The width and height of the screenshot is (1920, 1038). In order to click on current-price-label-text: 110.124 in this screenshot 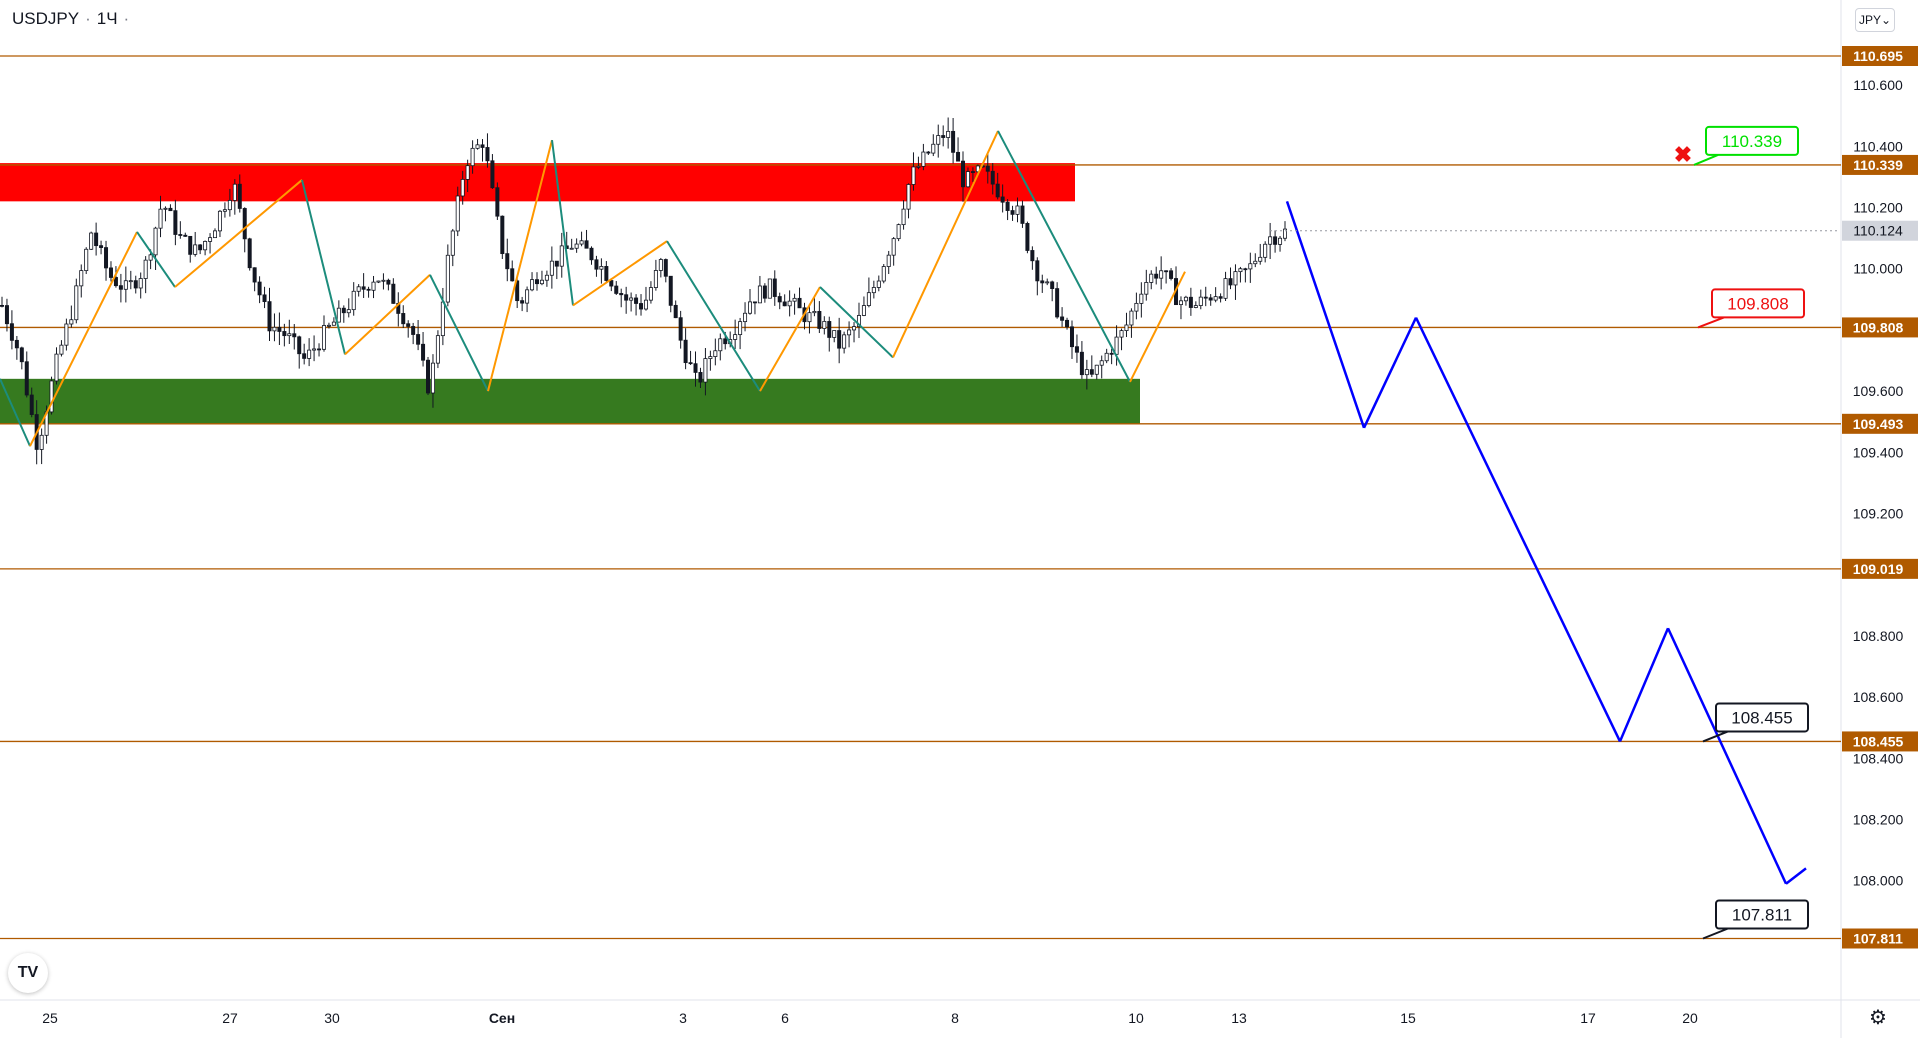, I will do `click(1878, 231)`.